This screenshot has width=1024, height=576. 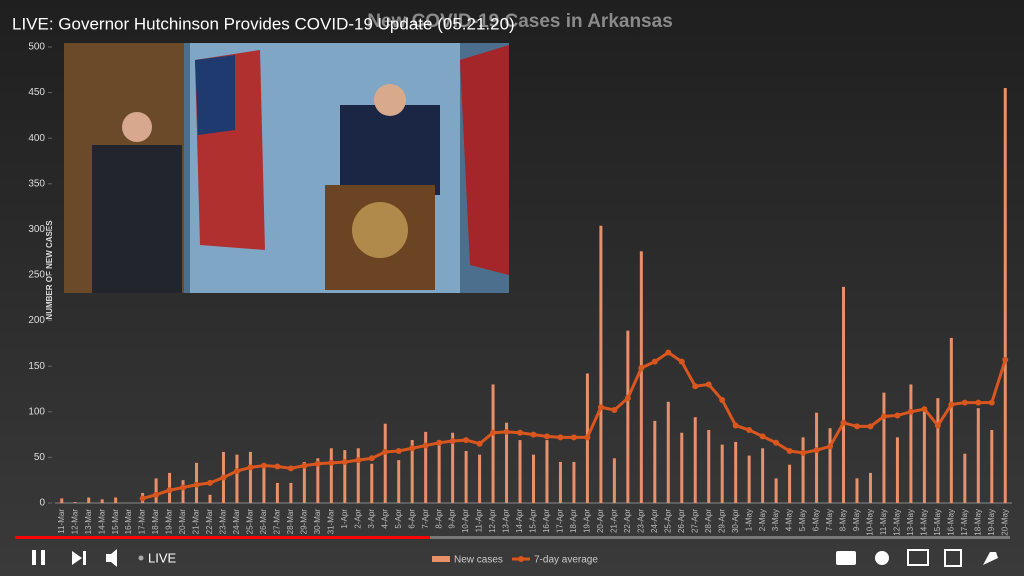 I want to click on x-tick-label: 25-Apr, so click(x=667, y=521).